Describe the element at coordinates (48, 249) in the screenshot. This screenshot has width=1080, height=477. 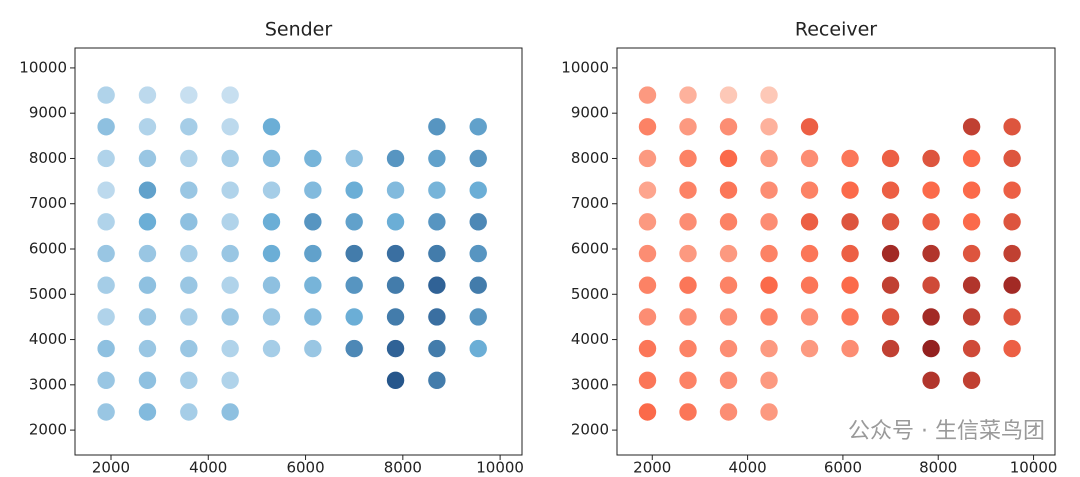
I see `y-tick-label: 6000` at that location.